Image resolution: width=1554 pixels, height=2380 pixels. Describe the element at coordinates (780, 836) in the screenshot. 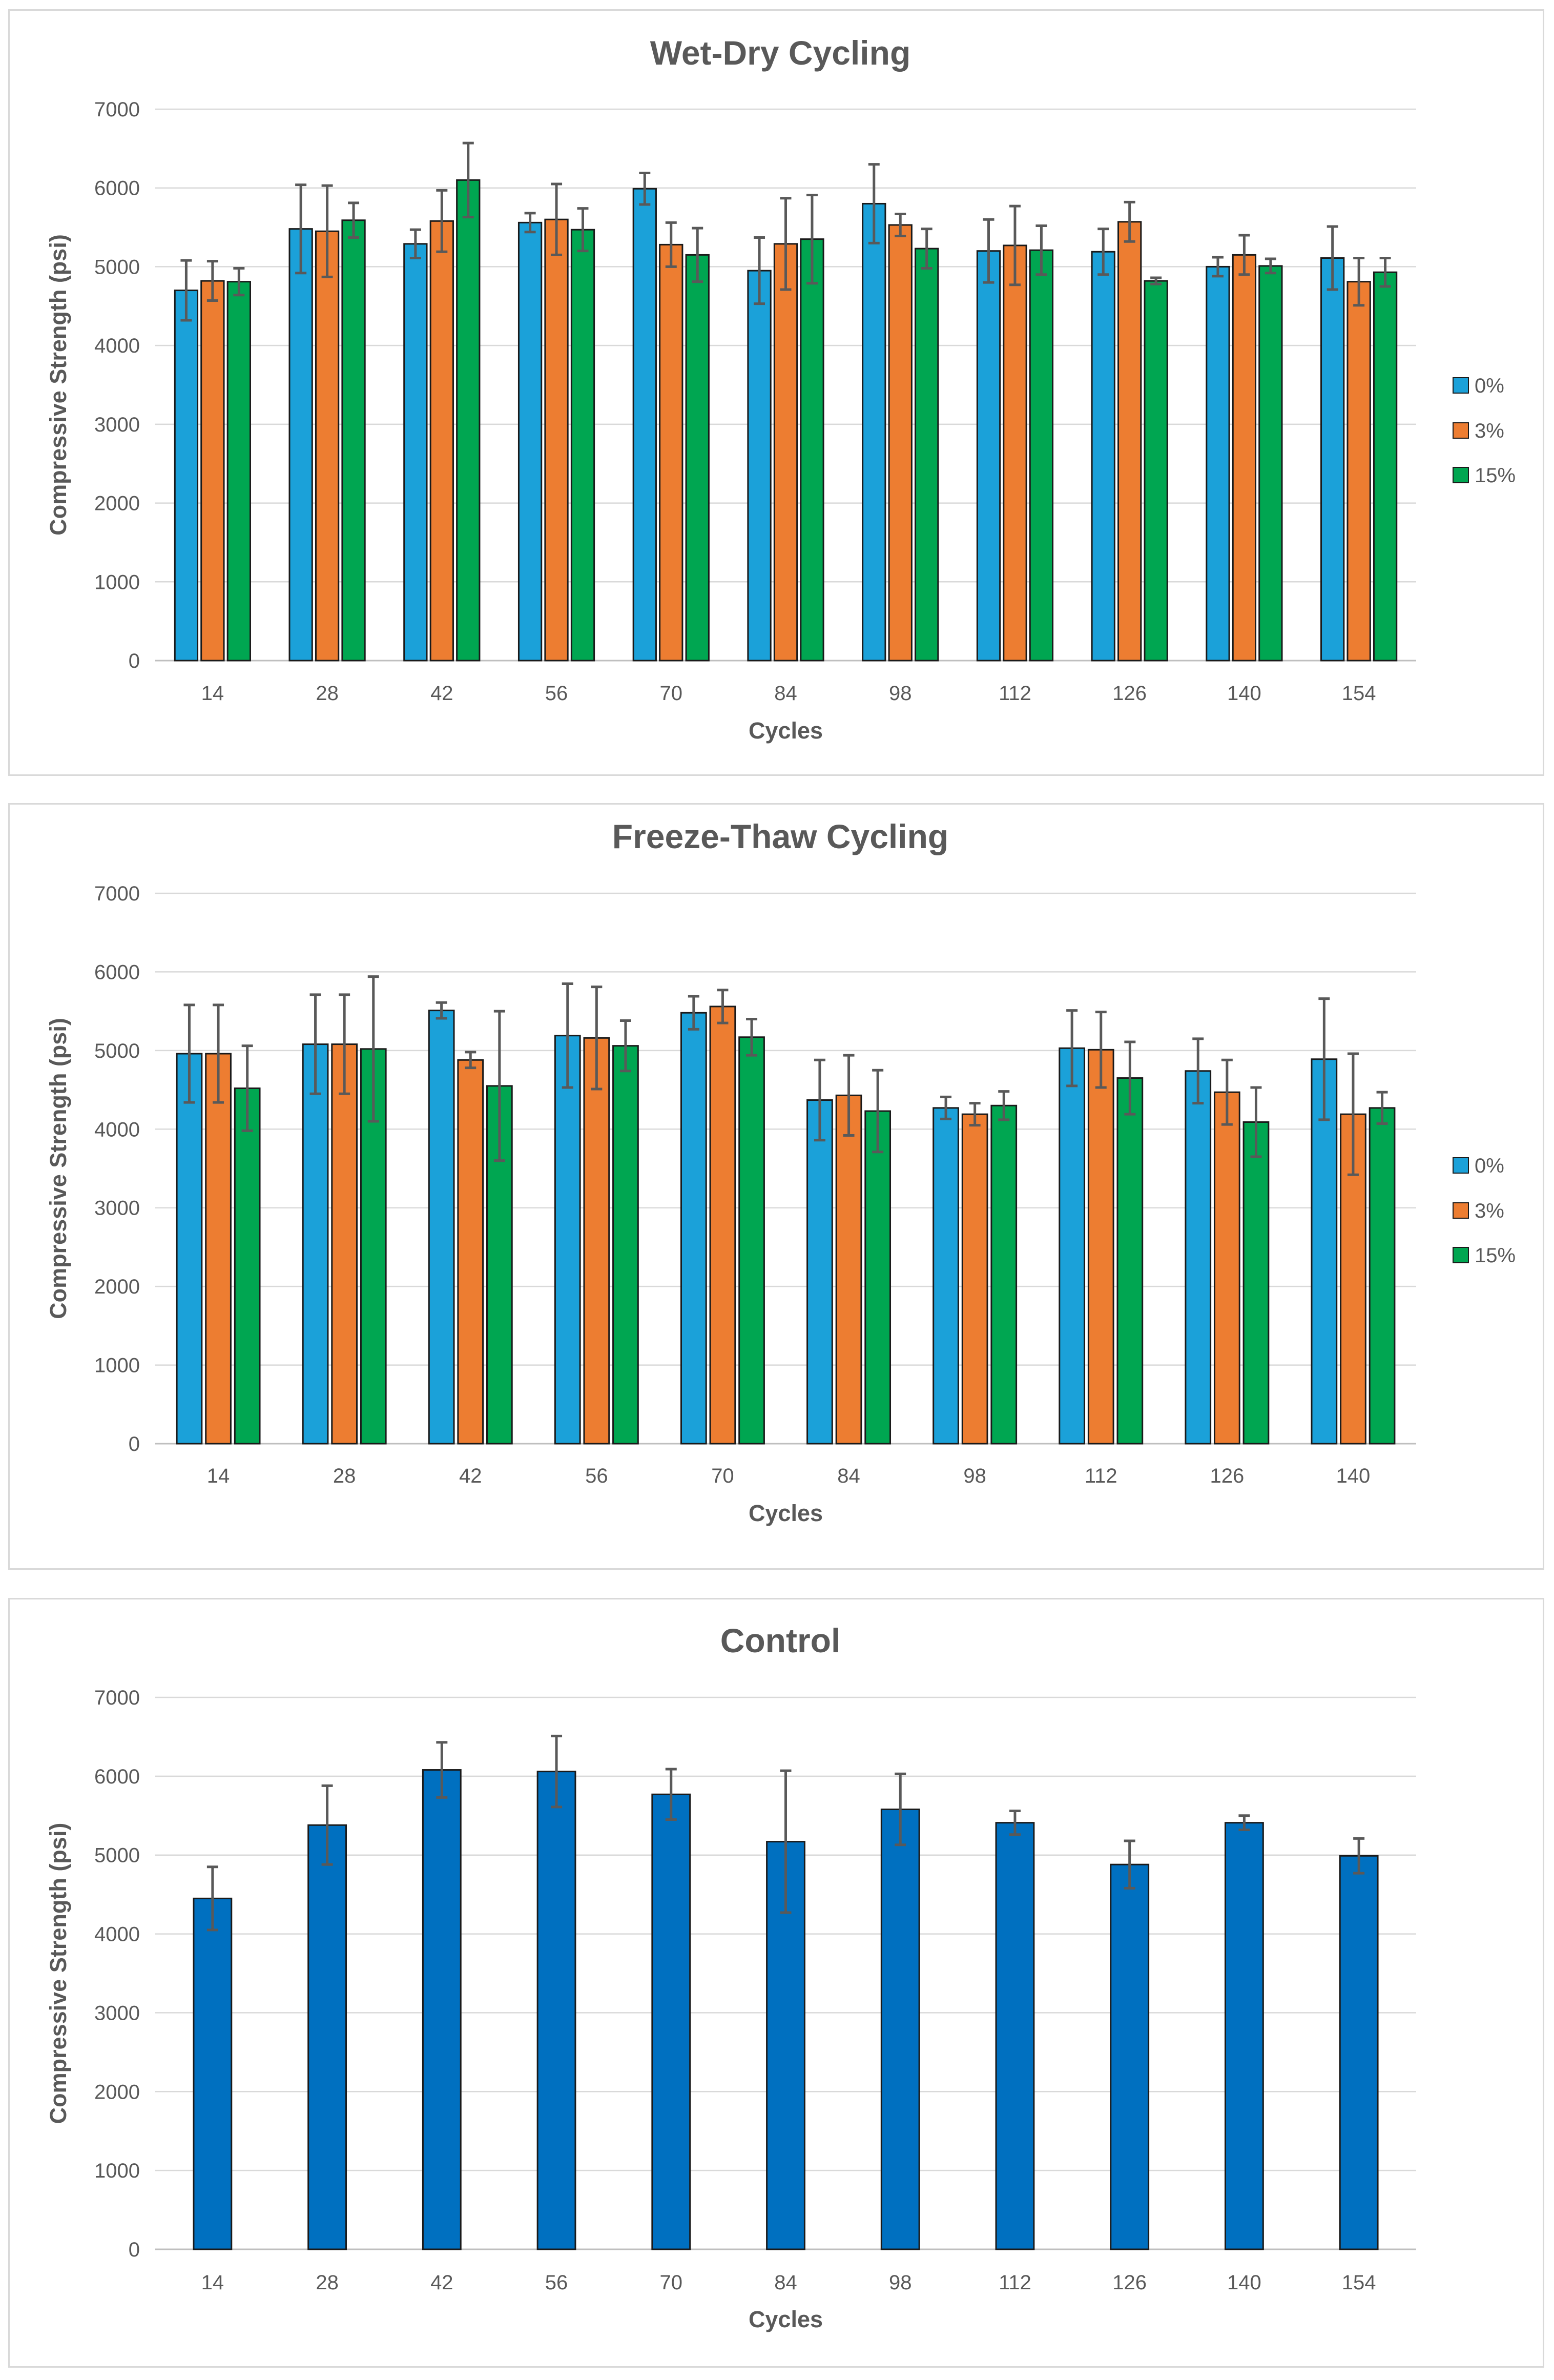

I see `chart-title: Freeze-Thaw Cycling` at that location.